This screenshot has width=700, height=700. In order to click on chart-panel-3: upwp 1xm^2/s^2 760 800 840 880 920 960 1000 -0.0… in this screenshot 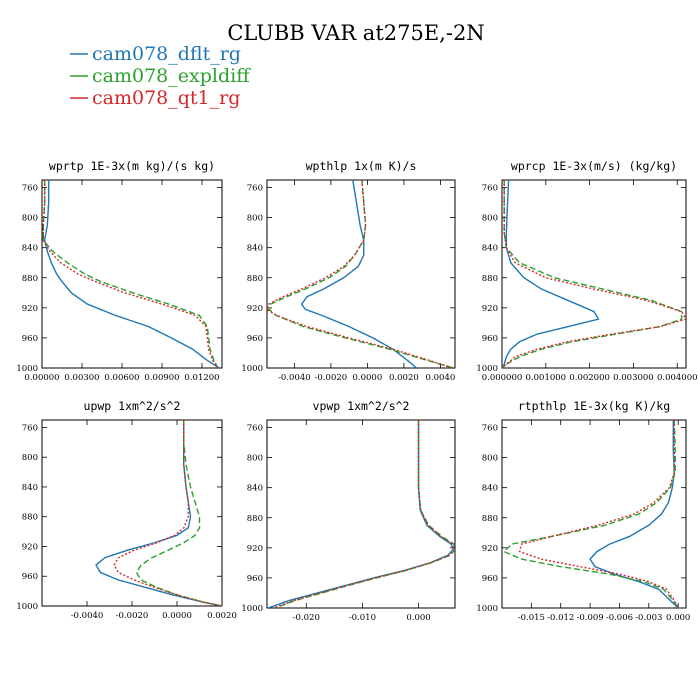, I will do `click(126, 510)`.